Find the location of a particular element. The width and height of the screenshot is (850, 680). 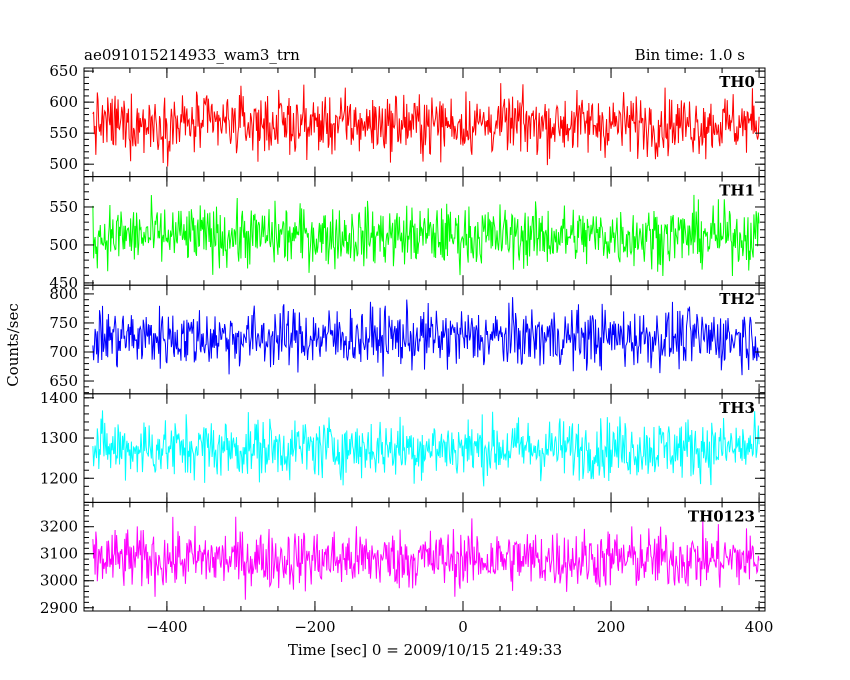

chart-title-right: Bin time: 1.0 s is located at coordinates (690, 55).